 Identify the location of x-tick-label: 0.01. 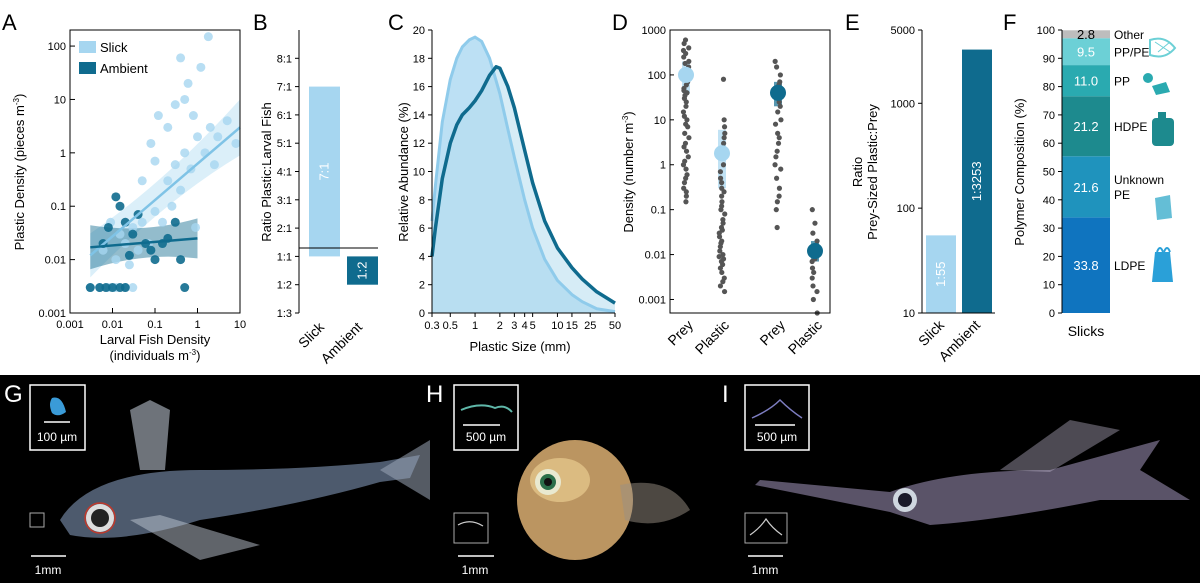
(112, 325).